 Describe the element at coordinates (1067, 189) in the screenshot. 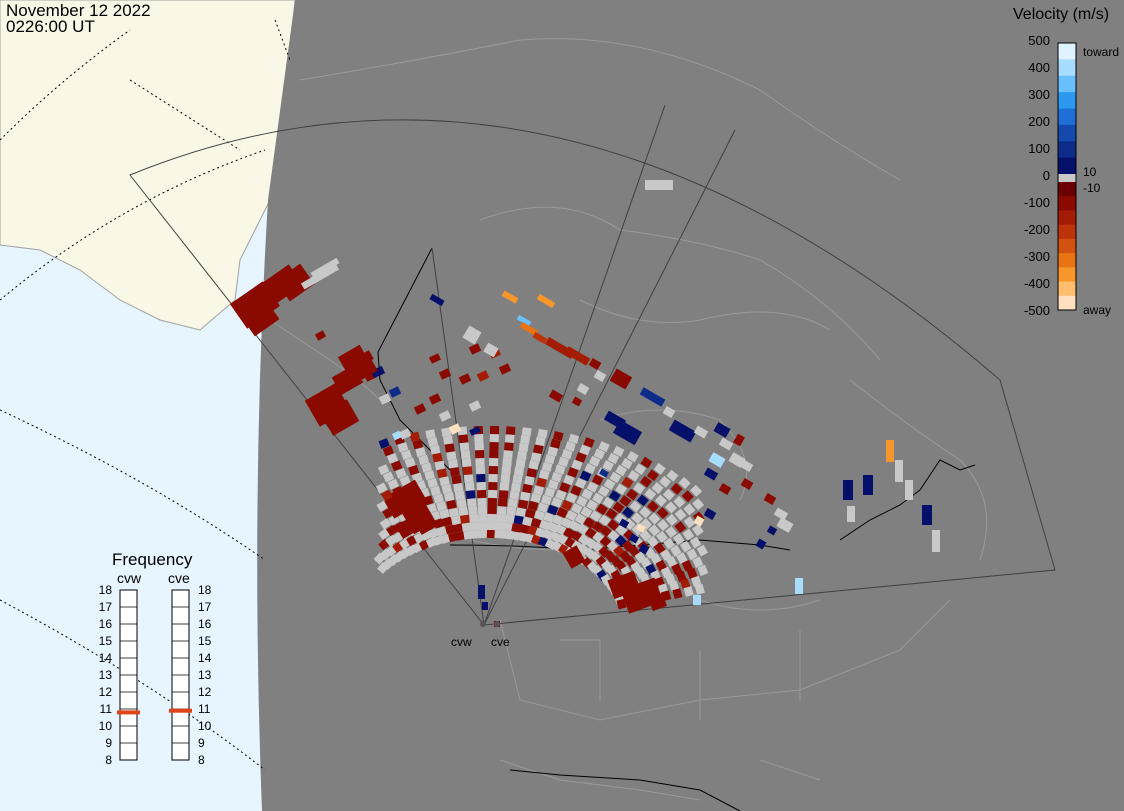

I see `colorbar-away-segment` at that location.